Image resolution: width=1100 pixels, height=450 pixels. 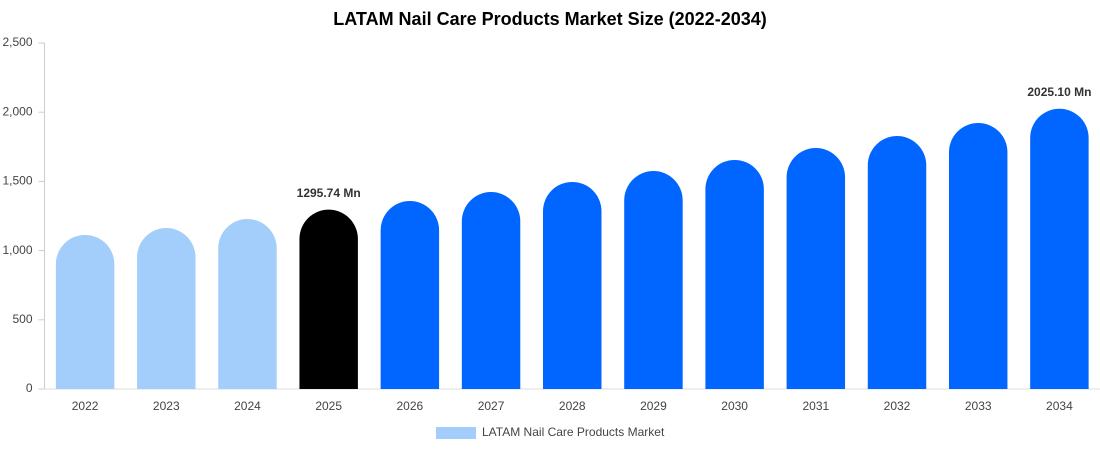 What do you see at coordinates (85, 406) in the screenshot?
I see `x-tick-label: 2022` at bounding box center [85, 406].